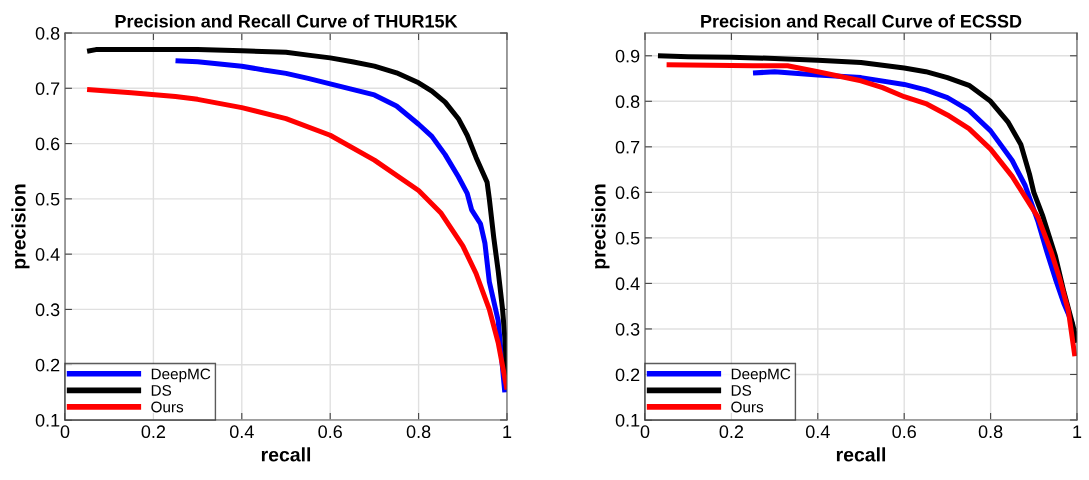 The height and width of the screenshot is (480, 1089). Describe the element at coordinates (286, 21) in the screenshot. I see `chart-title: Precision and Recall Curve of THUR15K` at that location.